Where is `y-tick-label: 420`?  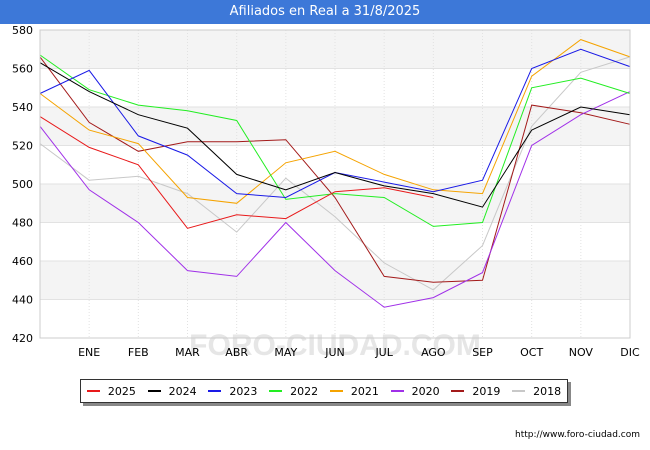
y-tick-label: 420 is located at coordinates (22, 338).